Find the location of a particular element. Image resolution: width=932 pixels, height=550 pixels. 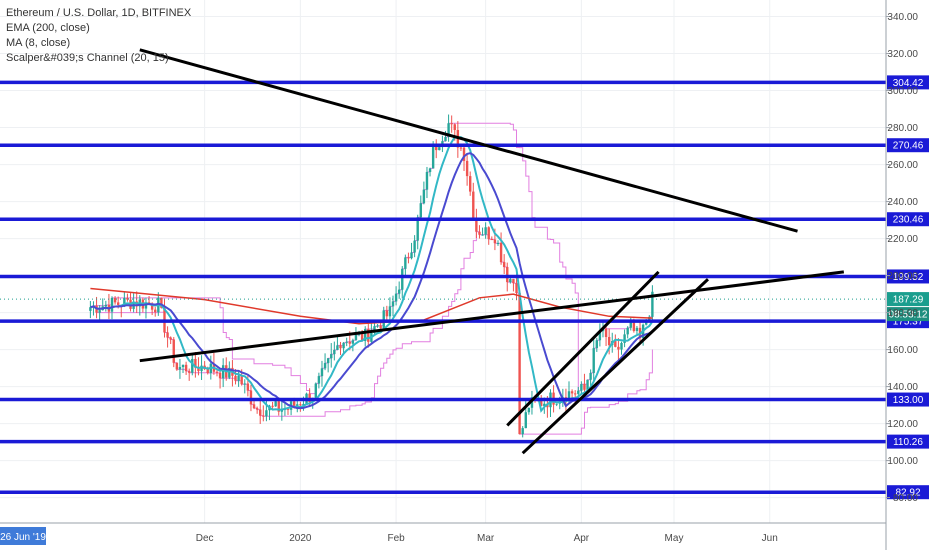

time-tick-label: Jun is located at coordinates (770, 538).